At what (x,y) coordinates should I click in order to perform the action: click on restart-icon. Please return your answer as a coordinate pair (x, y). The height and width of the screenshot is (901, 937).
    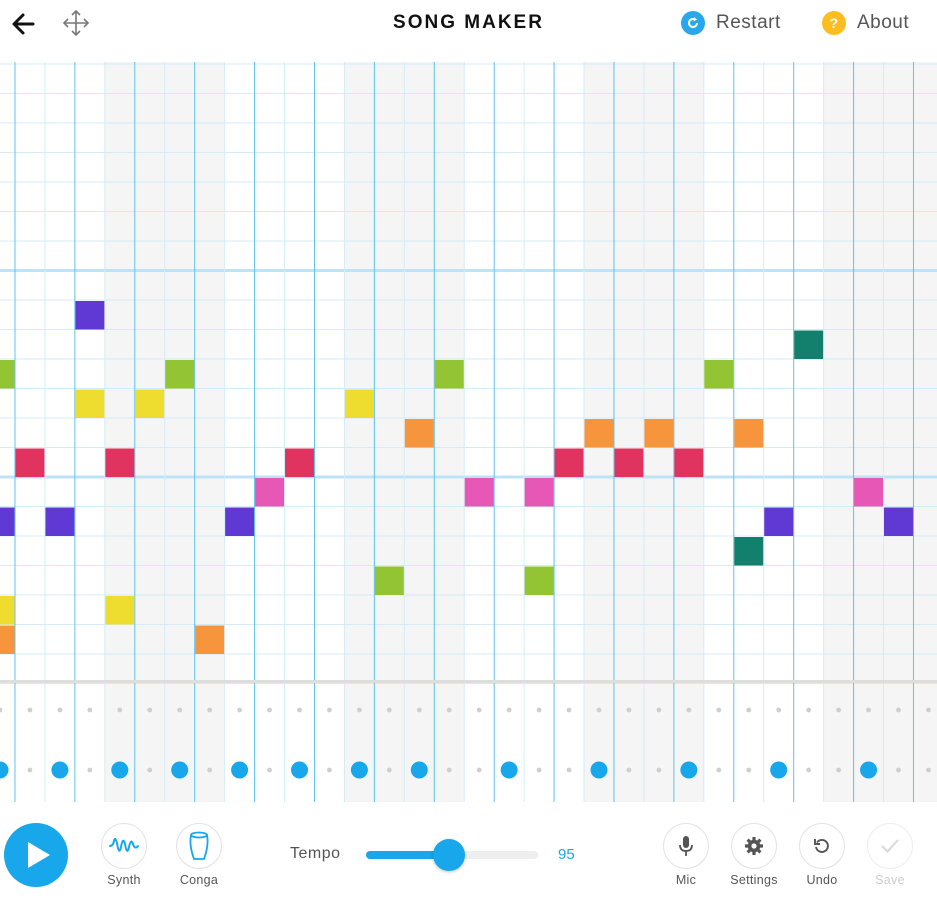
    Looking at the image, I should click on (693, 23).